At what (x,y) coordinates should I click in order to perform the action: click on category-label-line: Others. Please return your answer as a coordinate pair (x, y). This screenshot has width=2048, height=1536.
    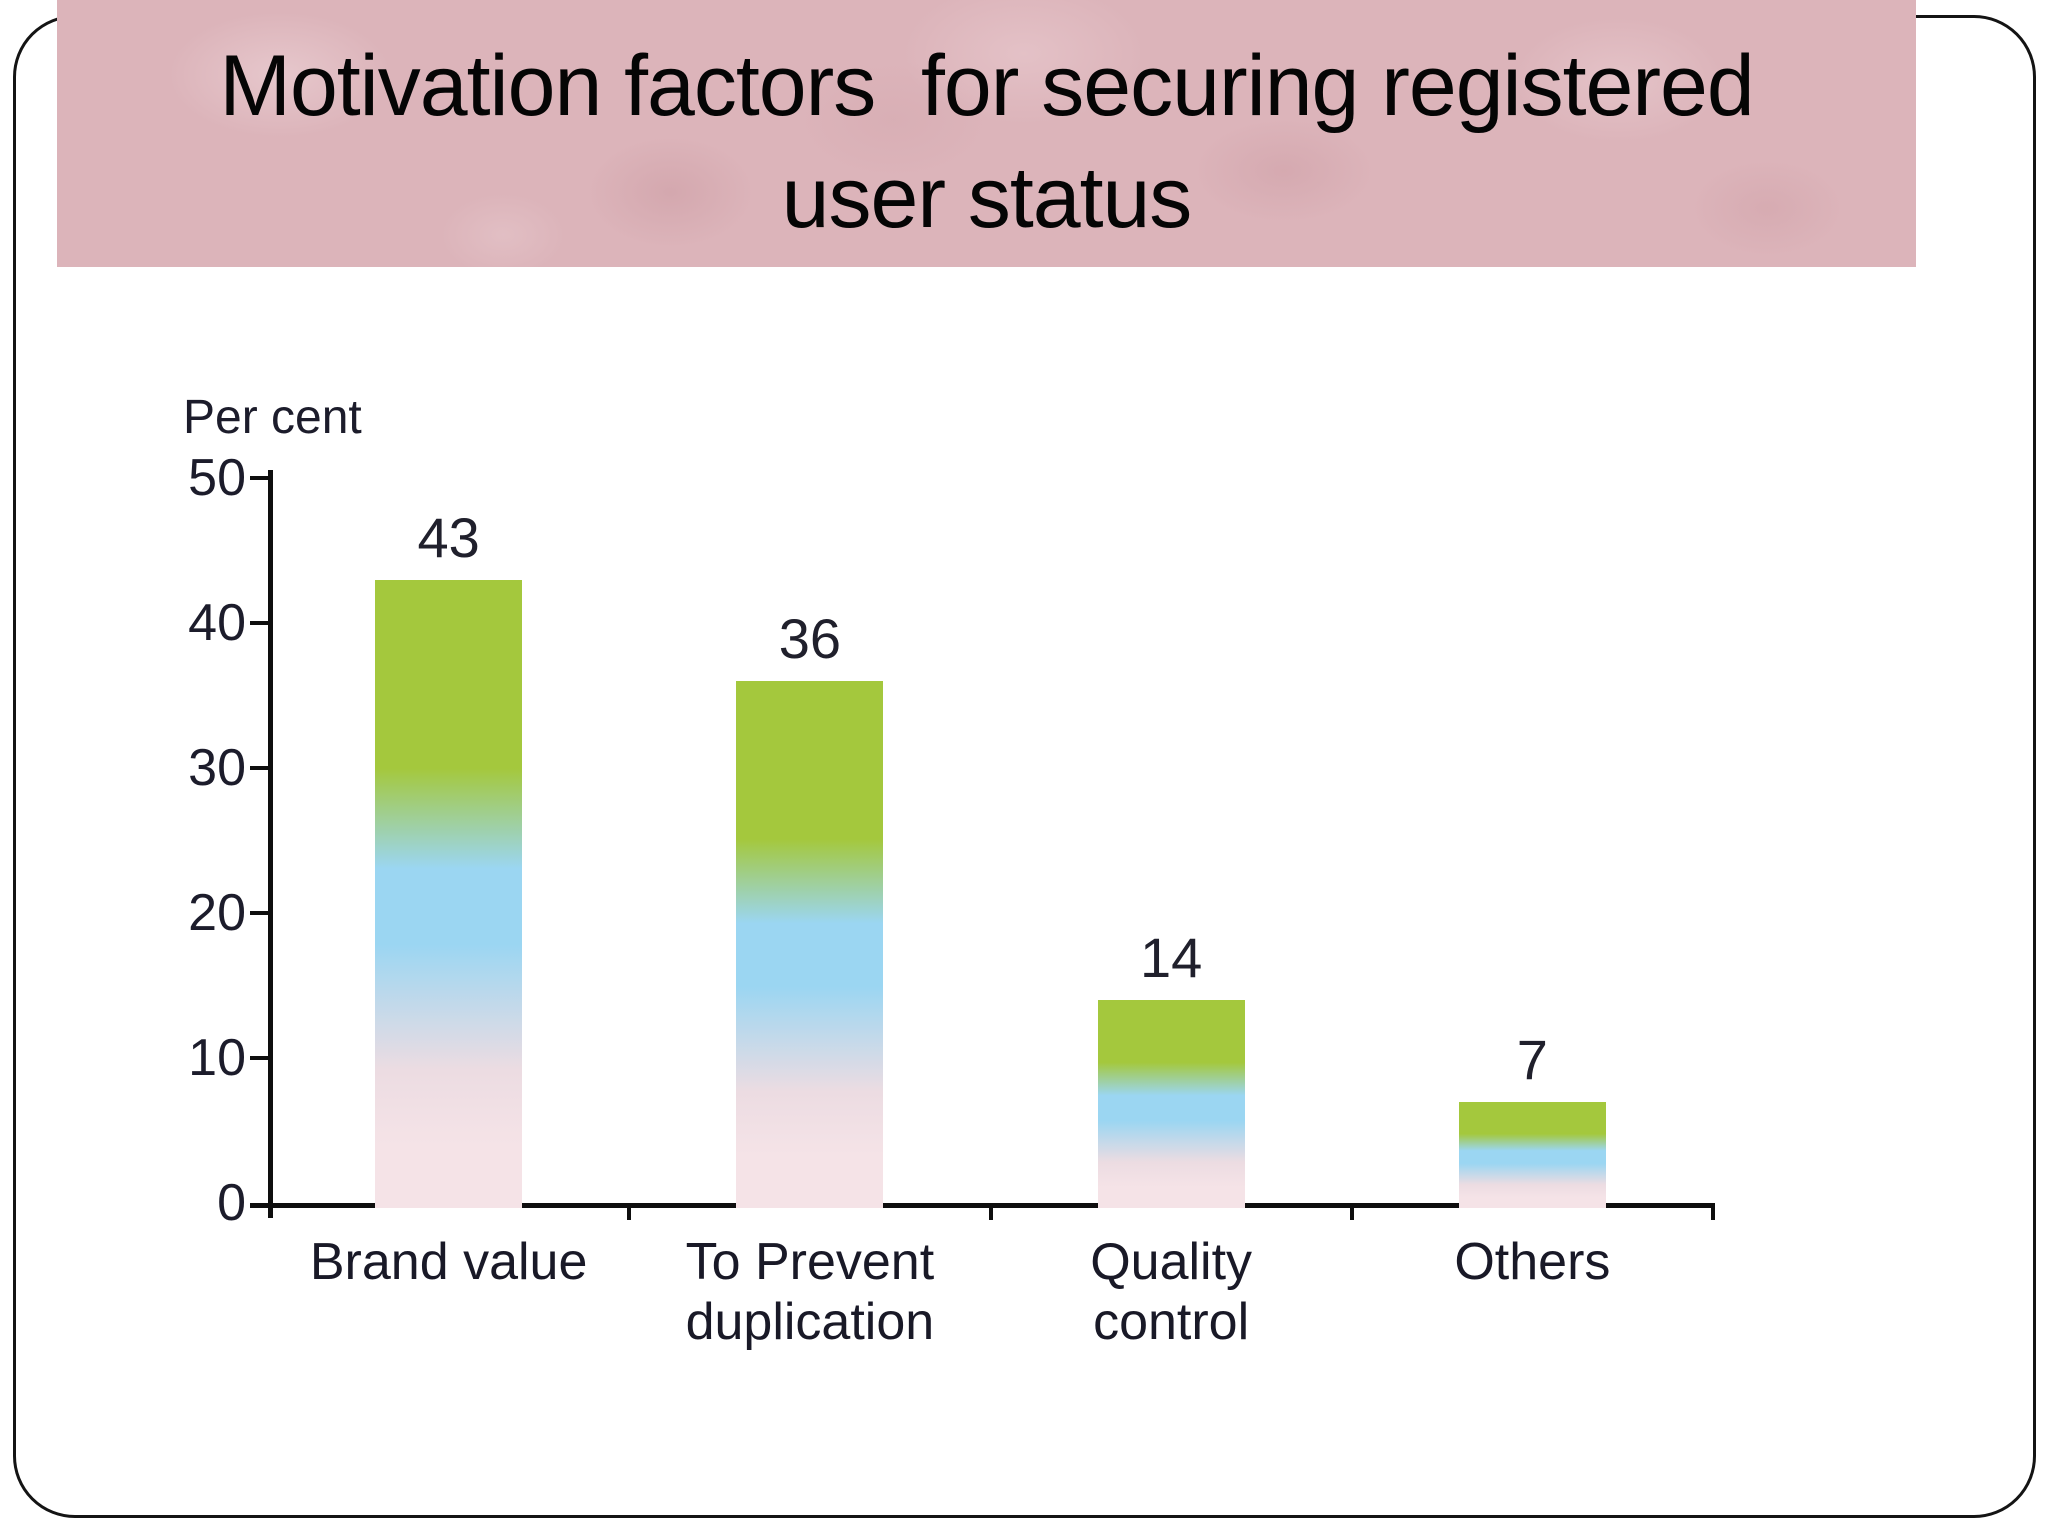
    Looking at the image, I should click on (1532, 1262).